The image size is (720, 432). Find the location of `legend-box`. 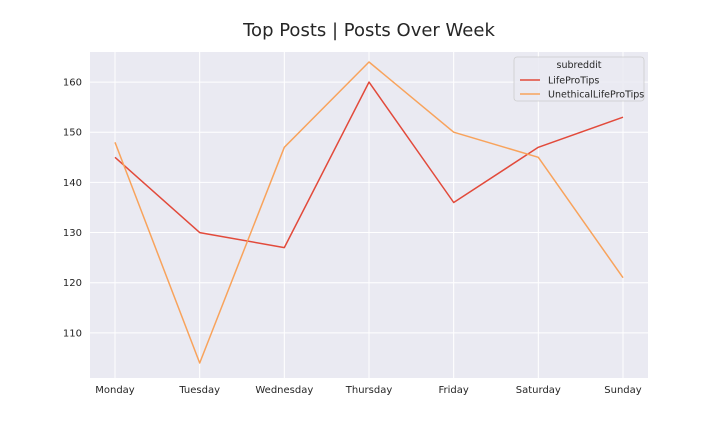

legend-box is located at coordinates (579, 79).